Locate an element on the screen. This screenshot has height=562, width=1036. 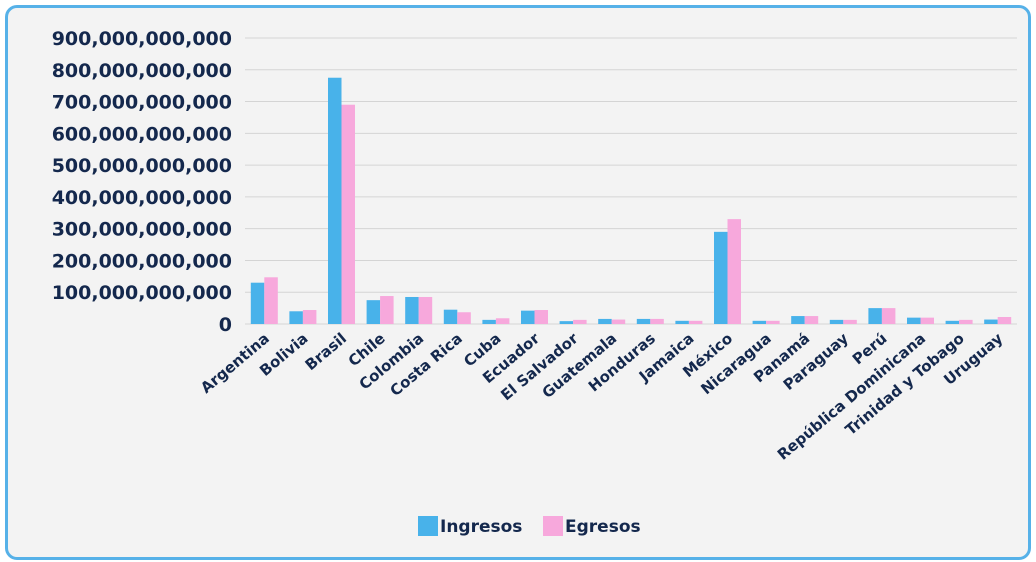
legend-label-egresos: Egresos is located at coordinates (603, 527).